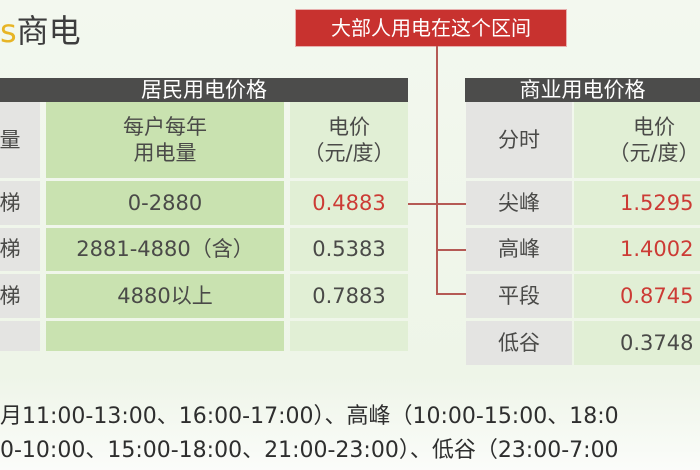 The image size is (700, 470). I want to click on usage-range-cell, so click(165, 336).